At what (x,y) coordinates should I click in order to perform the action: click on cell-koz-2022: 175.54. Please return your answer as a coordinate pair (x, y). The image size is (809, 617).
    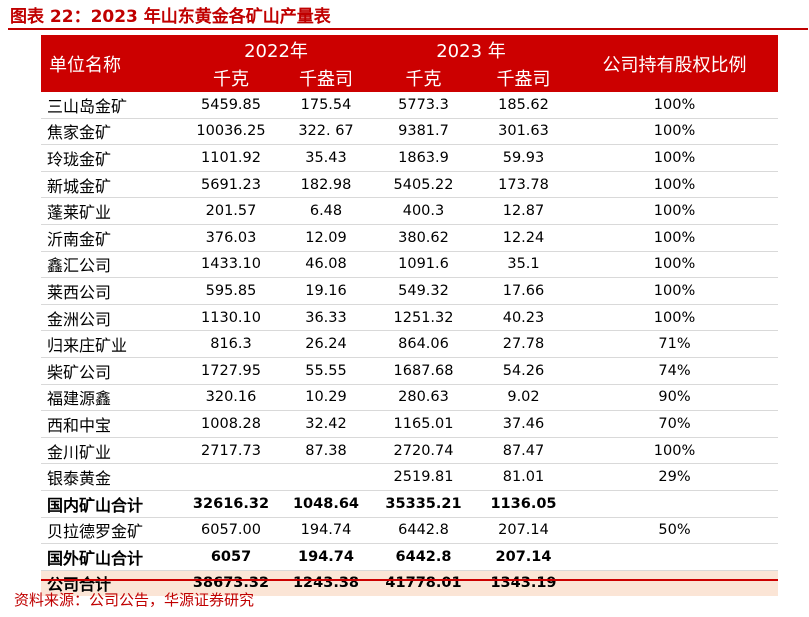
    Looking at the image, I should click on (326, 105).